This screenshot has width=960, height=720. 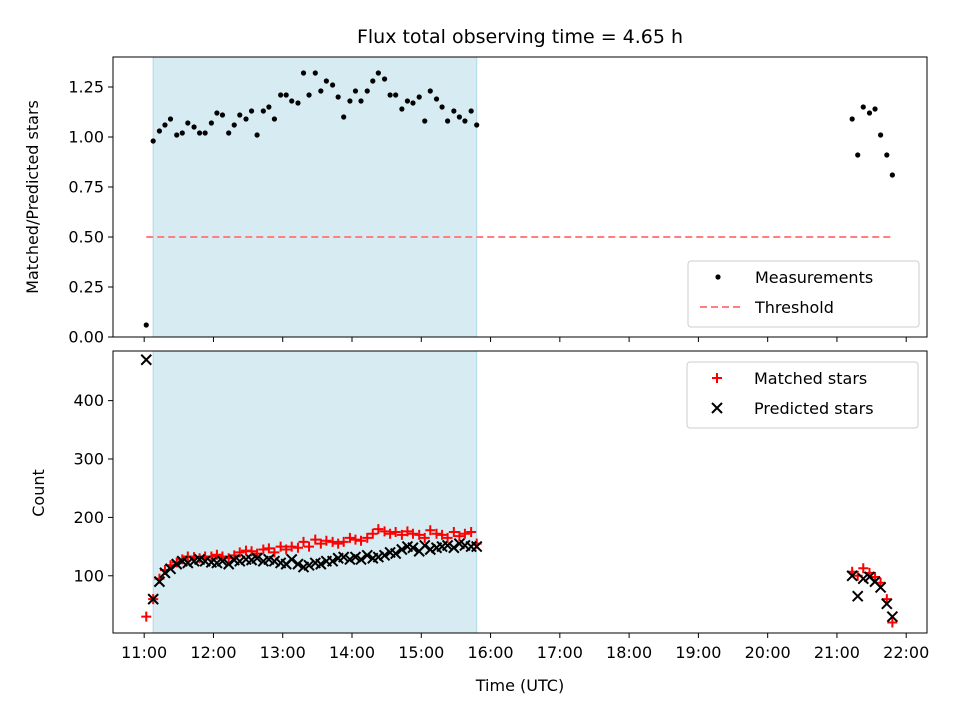 I want to click on legend-box, so click(x=803, y=294).